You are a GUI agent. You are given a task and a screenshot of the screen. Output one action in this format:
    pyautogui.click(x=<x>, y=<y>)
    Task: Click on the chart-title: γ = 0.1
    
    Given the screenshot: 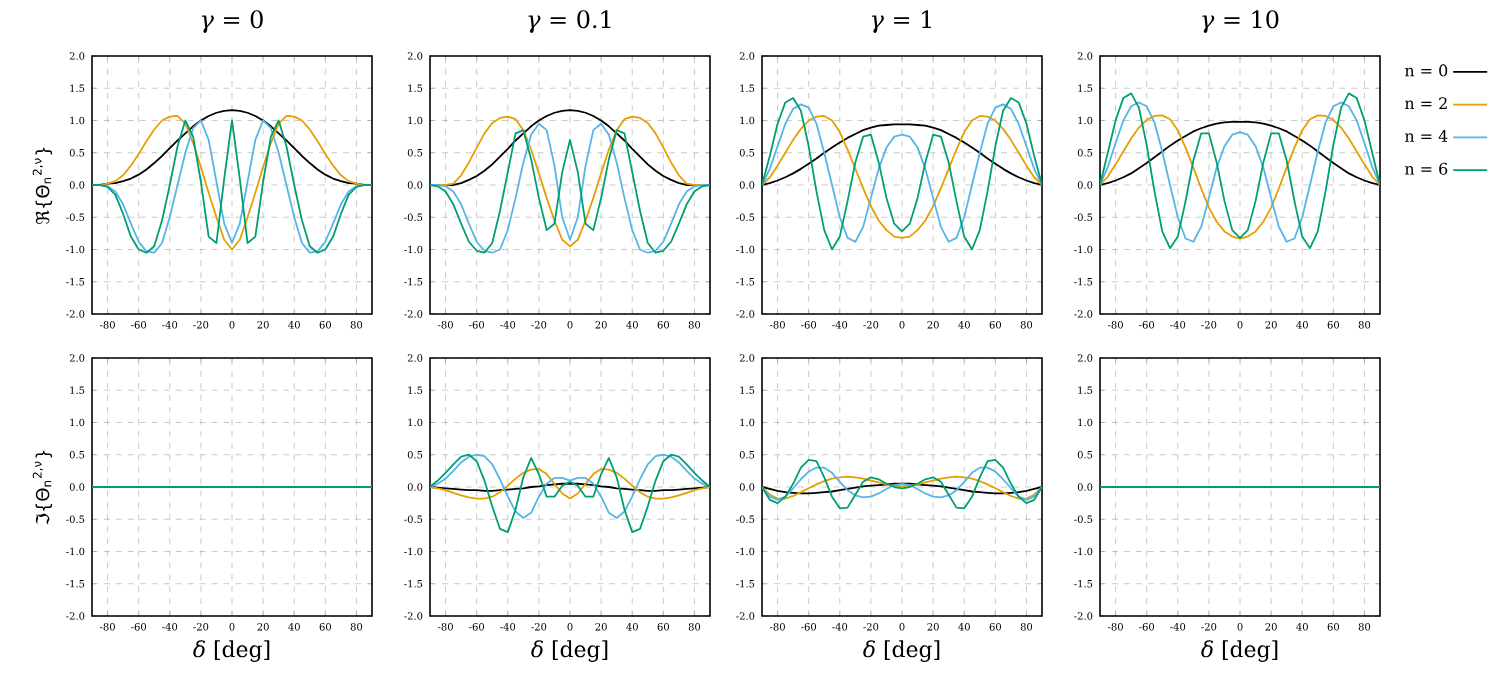 What is the action you would take?
    pyautogui.click(x=569, y=21)
    